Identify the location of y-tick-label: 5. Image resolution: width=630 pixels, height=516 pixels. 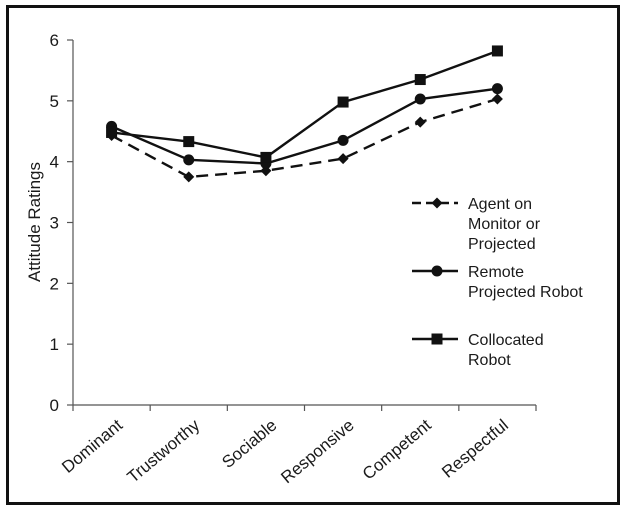
(54, 101).